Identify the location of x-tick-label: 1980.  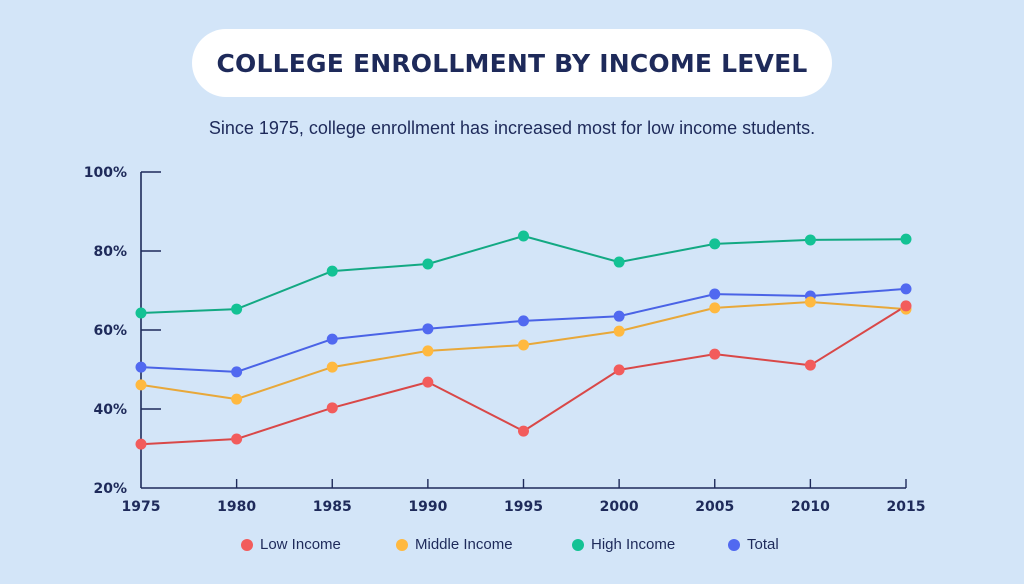
(236, 507).